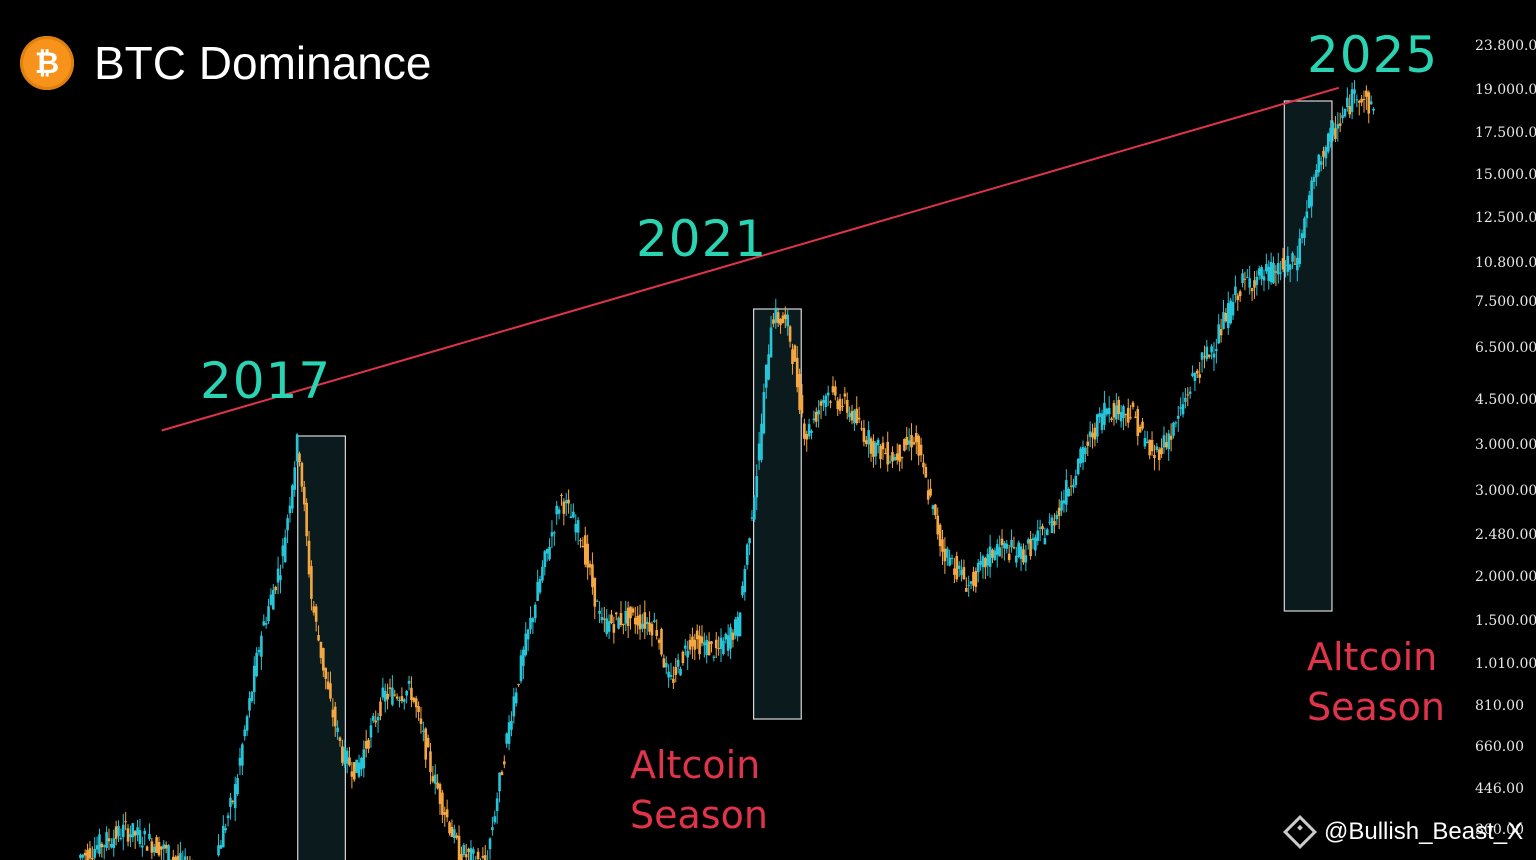 The height and width of the screenshot is (860, 1536). What do you see at coordinates (1505, 175) in the screenshot?
I see `y-tick-label: 15.000.00` at bounding box center [1505, 175].